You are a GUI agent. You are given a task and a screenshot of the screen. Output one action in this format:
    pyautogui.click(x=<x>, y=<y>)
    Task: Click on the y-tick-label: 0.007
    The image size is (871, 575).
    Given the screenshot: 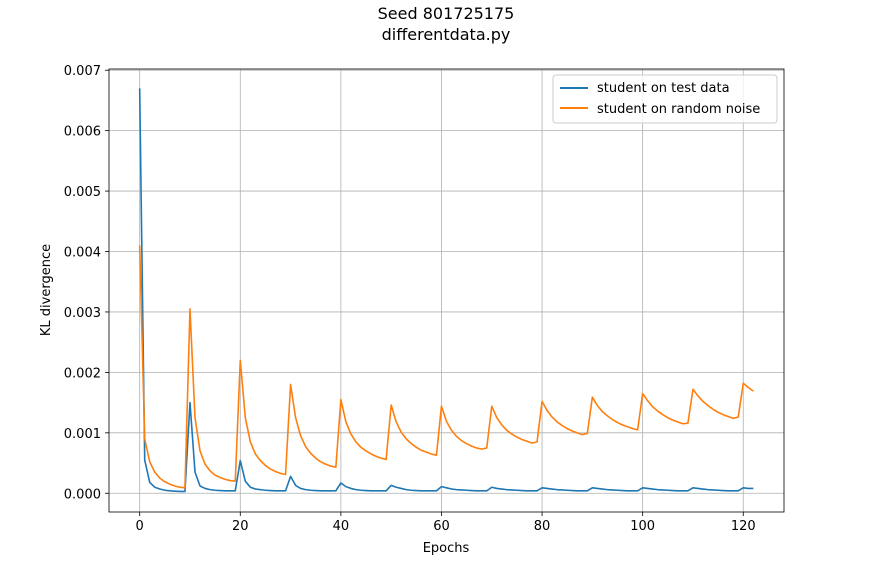 What is the action you would take?
    pyautogui.click(x=82, y=71)
    